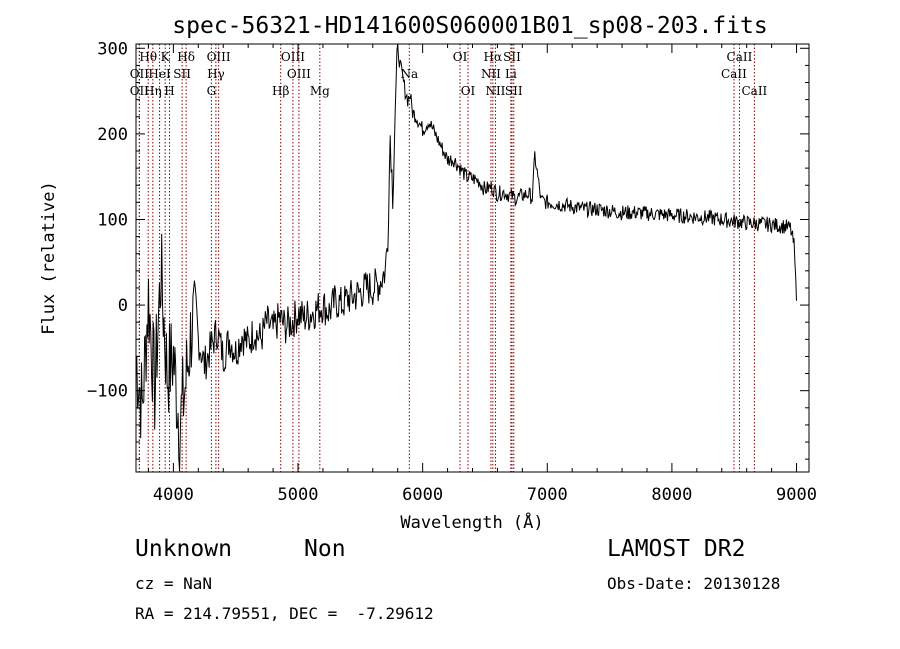  Describe the element at coordinates (174, 583) in the screenshot. I see `redshift-value: cz = NaN` at that location.